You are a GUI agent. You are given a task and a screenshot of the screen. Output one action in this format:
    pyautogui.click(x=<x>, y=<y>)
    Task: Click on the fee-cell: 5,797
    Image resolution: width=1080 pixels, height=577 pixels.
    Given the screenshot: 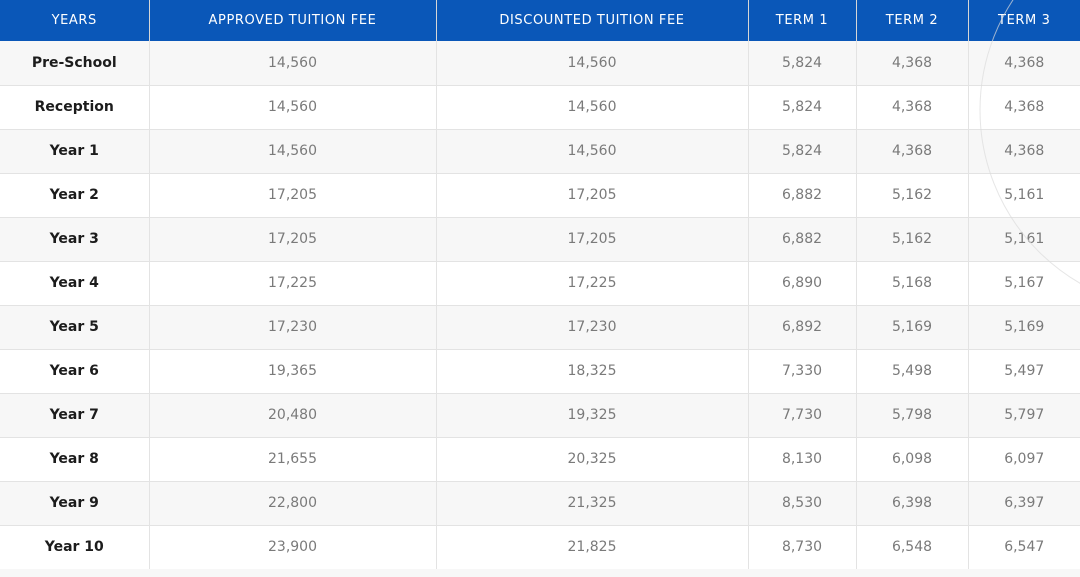 What is the action you would take?
    pyautogui.click(x=1024, y=415)
    